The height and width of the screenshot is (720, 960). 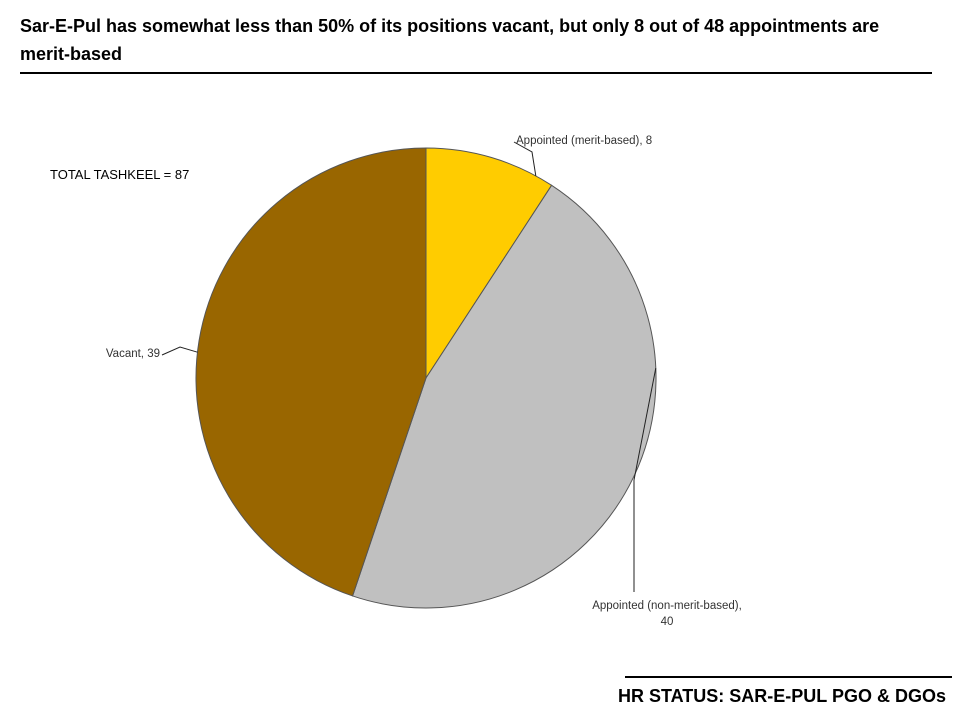 I want to click on data-label: Vacant, 39, so click(x=132, y=354).